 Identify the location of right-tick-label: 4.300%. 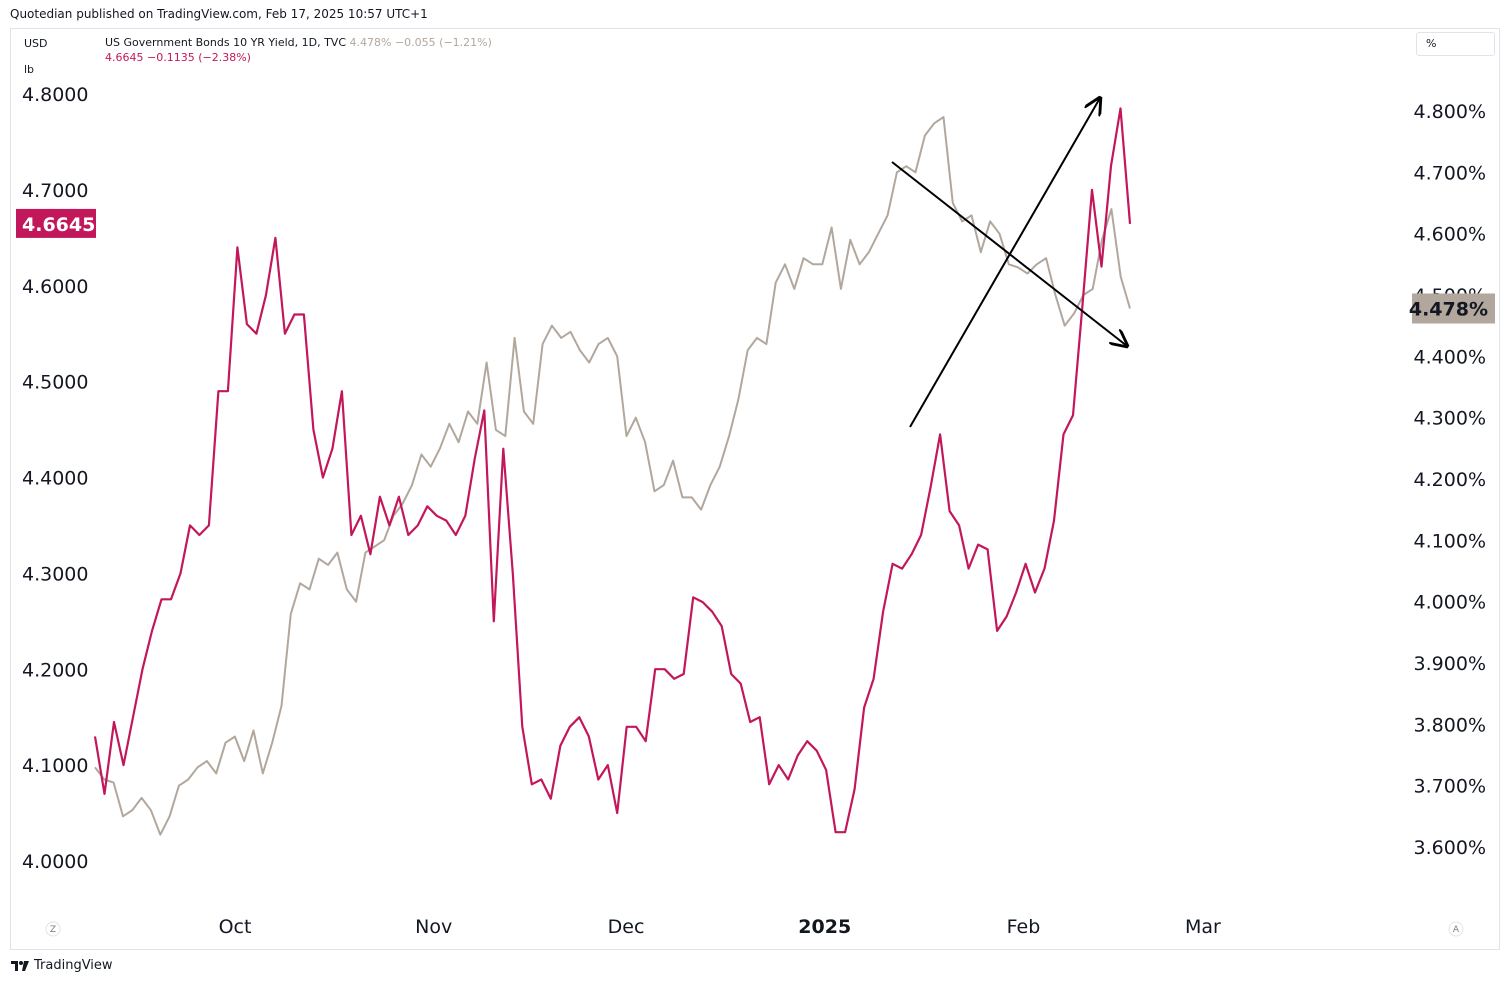
(1450, 419).